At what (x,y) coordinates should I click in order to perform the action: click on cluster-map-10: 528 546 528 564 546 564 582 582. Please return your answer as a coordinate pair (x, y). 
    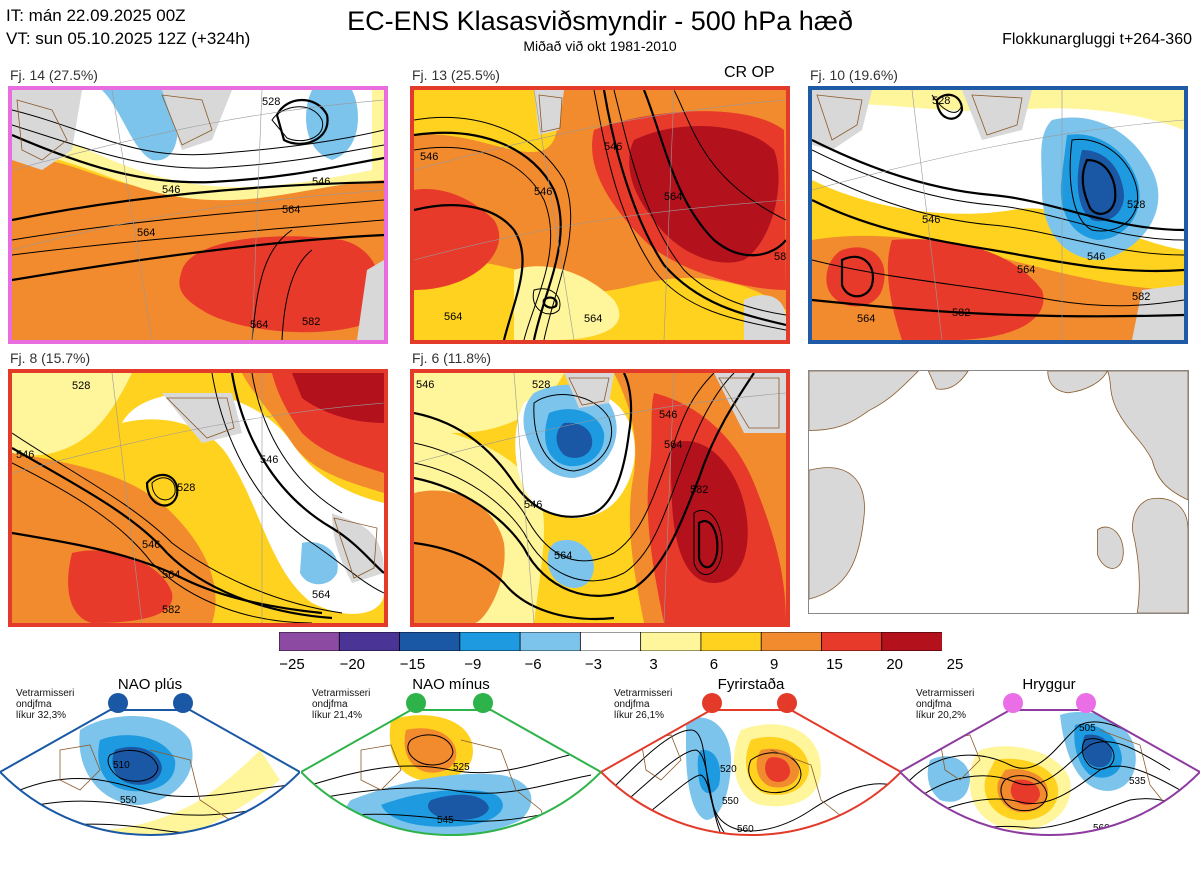
    Looking at the image, I should click on (998, 215).